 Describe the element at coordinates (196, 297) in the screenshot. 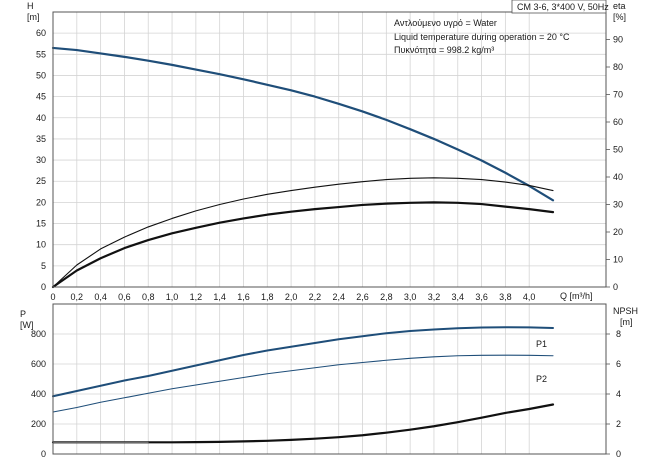

I see `x-tick-label: 1,2` at that location.